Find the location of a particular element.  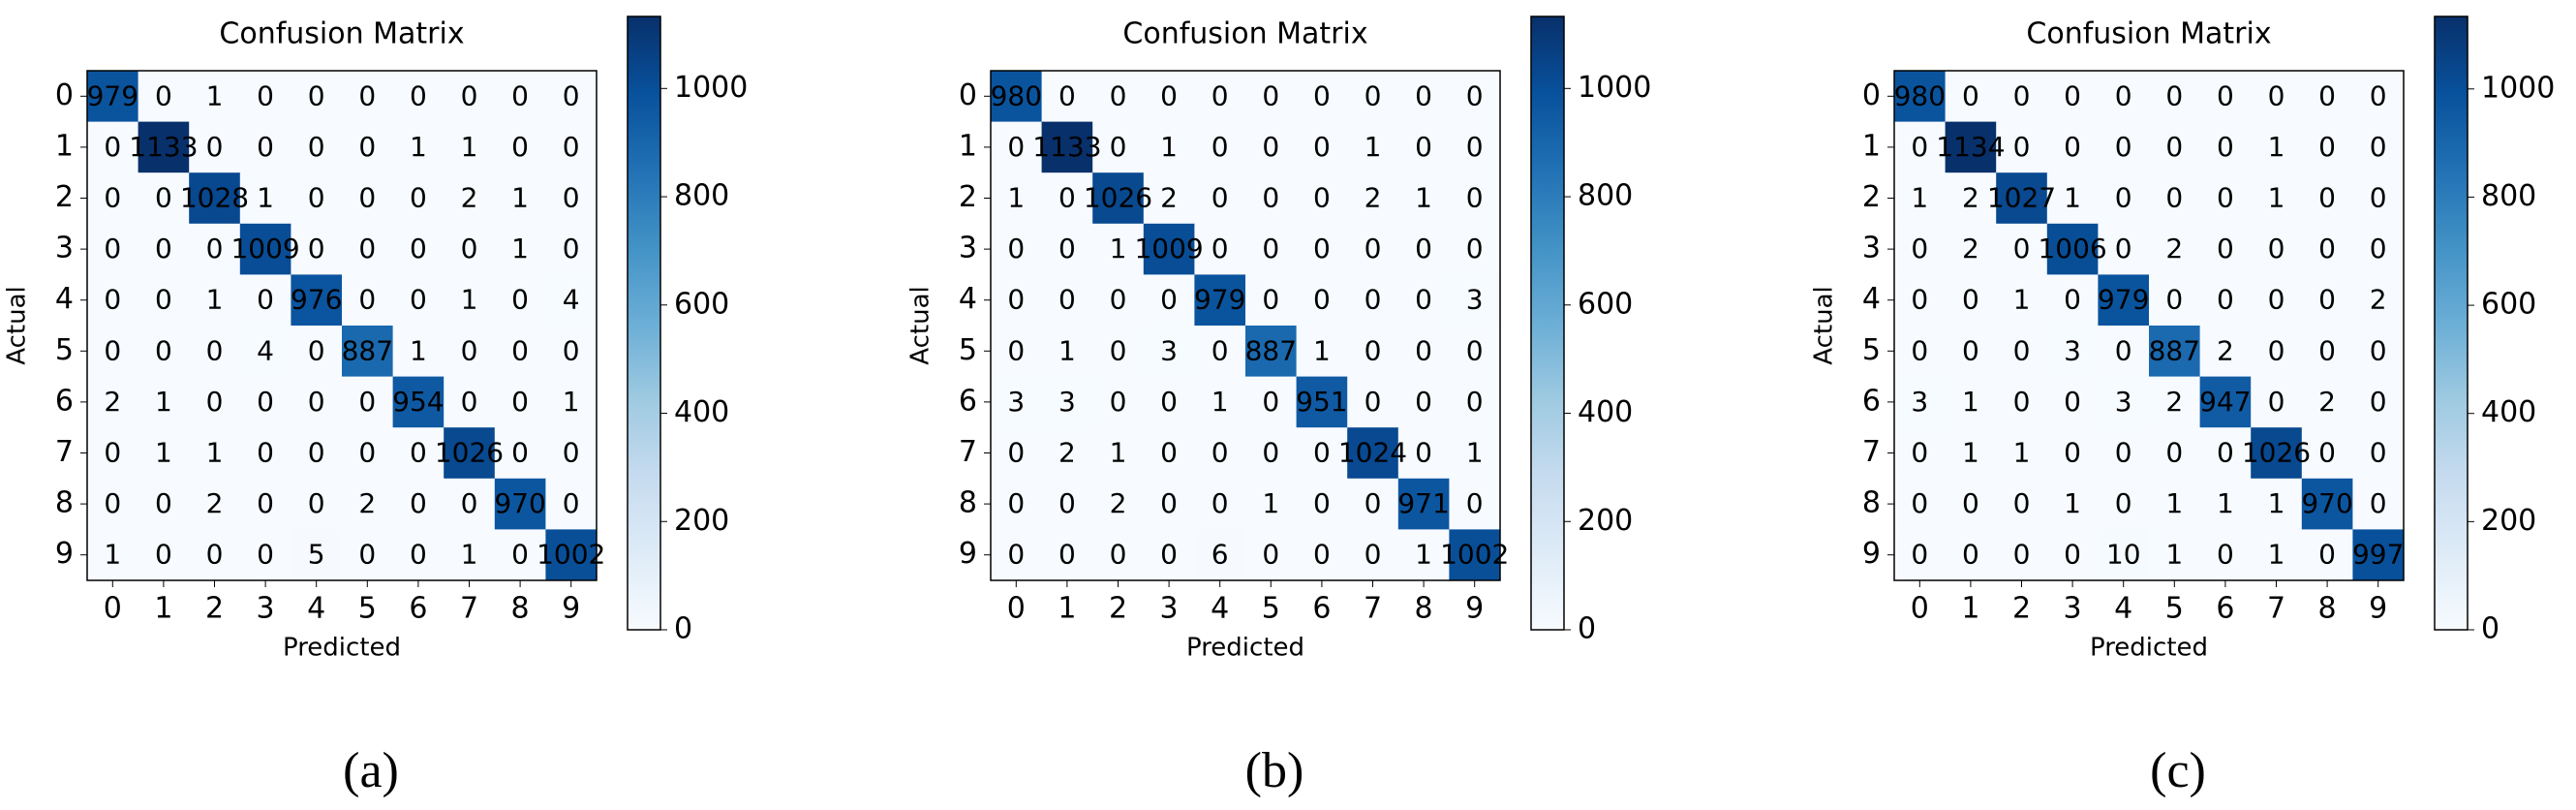

x-tick-label: 1 is located at coordinates (1970, 609).